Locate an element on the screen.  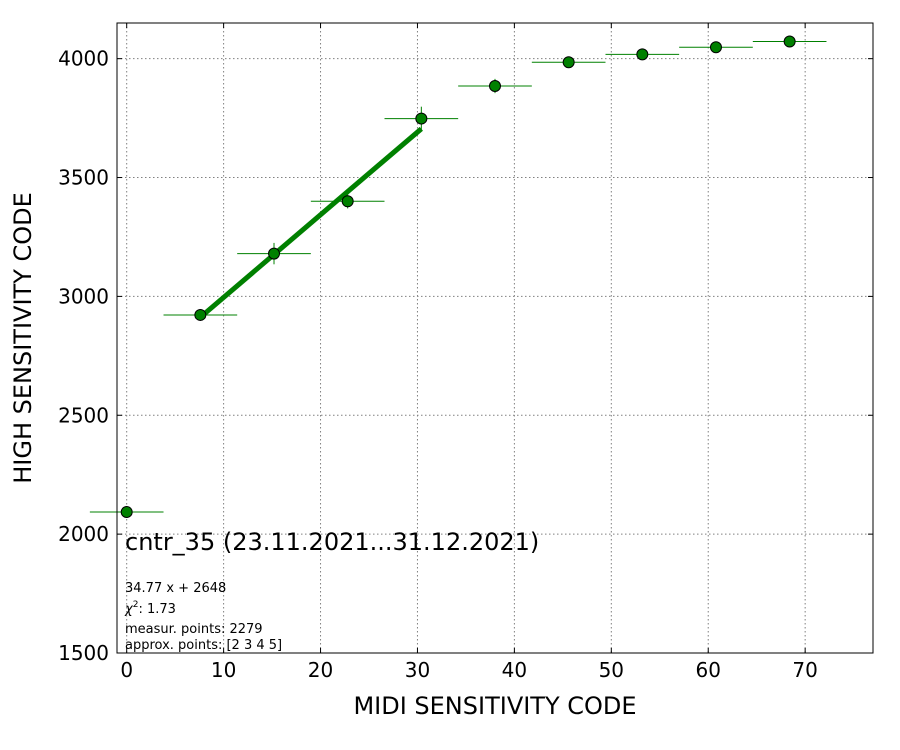
y-tick-label: 1500 is located at coordinates (83, 653).